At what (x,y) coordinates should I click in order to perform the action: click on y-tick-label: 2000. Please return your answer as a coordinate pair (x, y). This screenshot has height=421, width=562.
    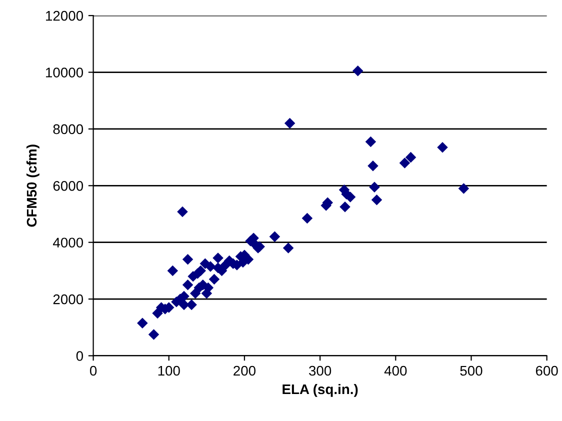
    Looking at the image, I should click on (68, 299).